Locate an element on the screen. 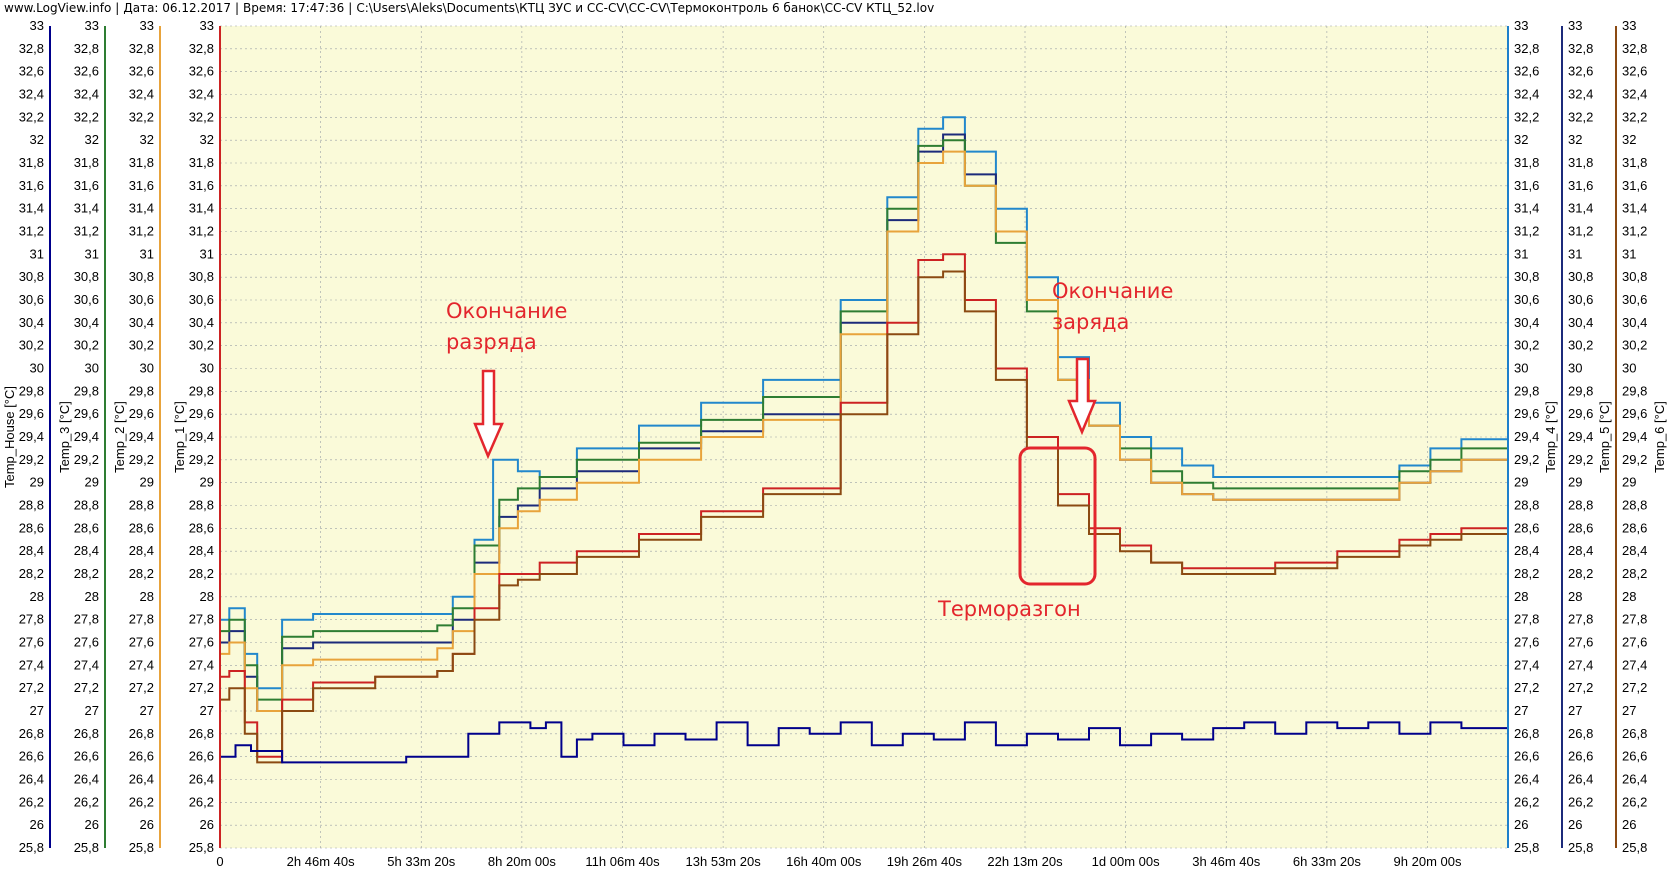 Image resolution: width=1674 pixels, height=877 pixels. y-tick-label: 29 is located at coordinates (147, 482).